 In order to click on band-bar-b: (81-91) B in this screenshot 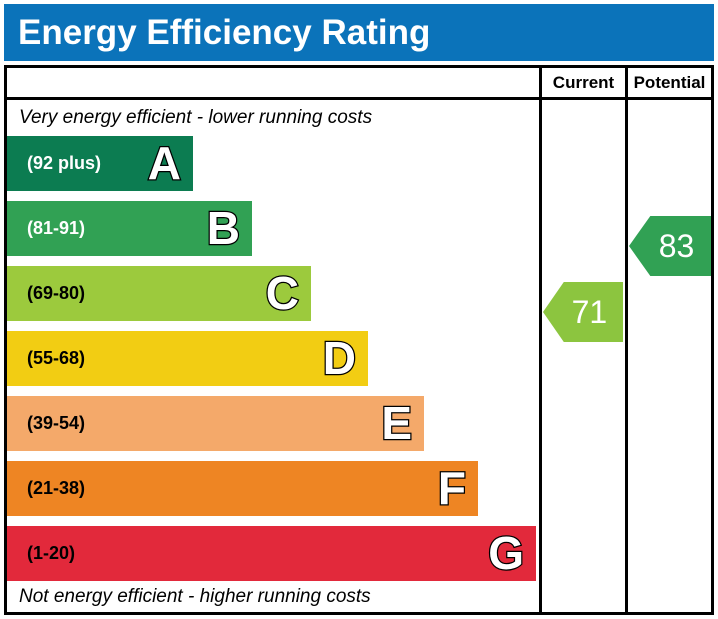, I will do `click(129, 228)`.